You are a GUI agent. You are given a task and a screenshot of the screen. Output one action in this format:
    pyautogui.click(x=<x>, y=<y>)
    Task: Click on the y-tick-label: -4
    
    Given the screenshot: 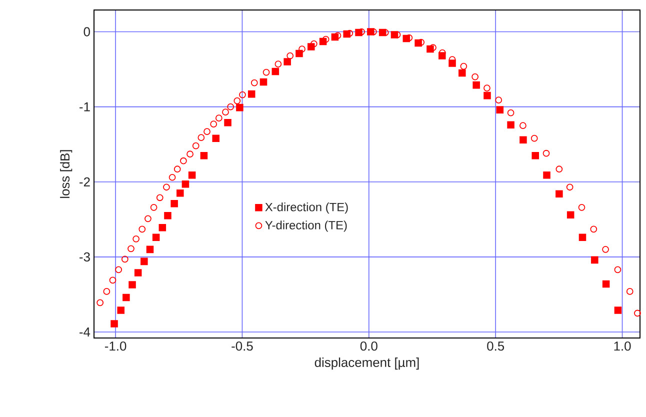 What is the action you would take?
    pyautogui.click(x=85, y=332)
    